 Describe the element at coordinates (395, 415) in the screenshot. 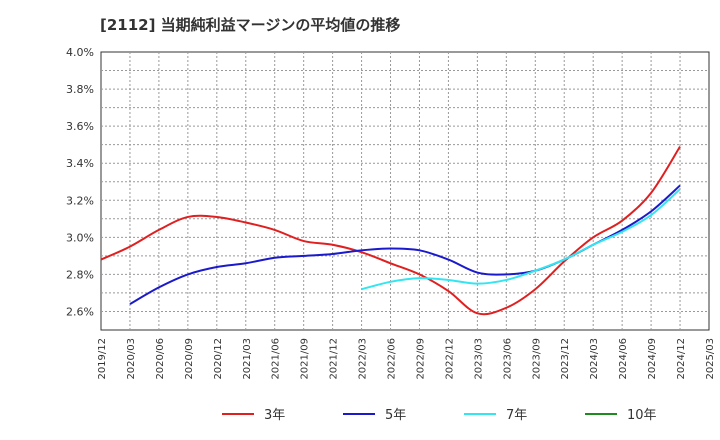

I see `legend-label: 5年` at that location.